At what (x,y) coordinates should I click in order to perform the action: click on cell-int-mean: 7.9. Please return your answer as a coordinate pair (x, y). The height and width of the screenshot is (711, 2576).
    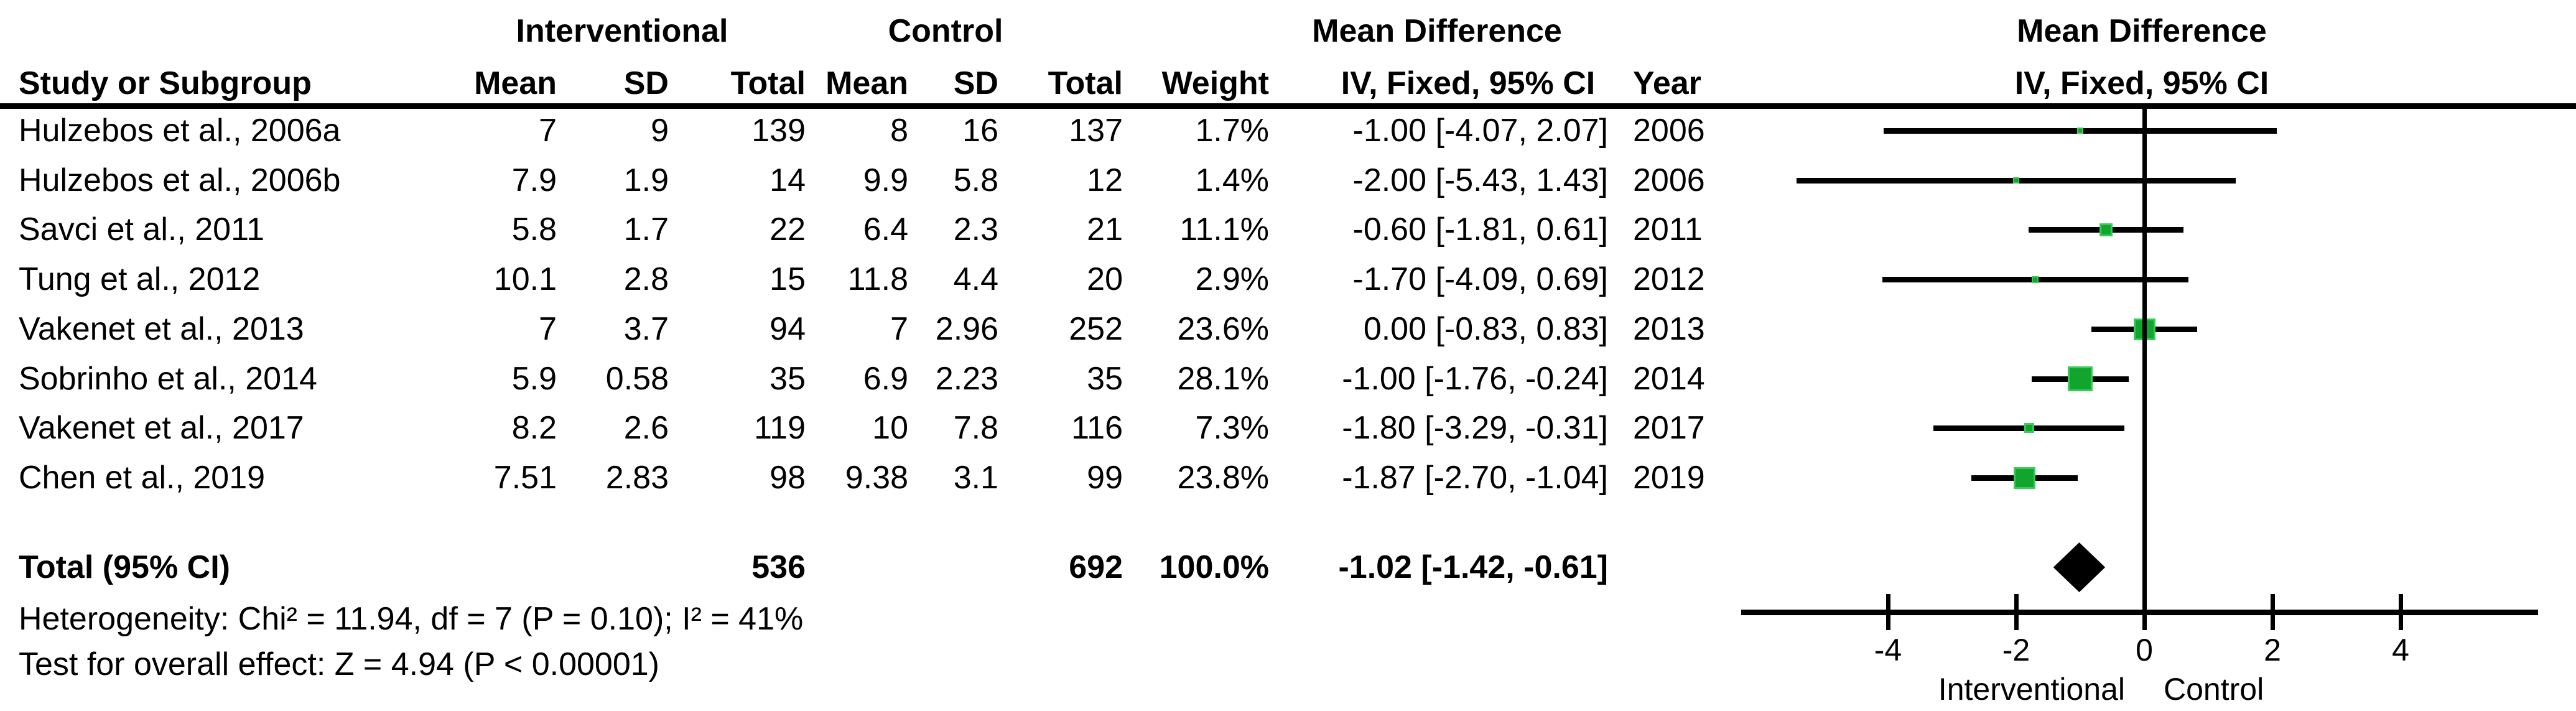
    Looking at the image, I should click on (534, 180).